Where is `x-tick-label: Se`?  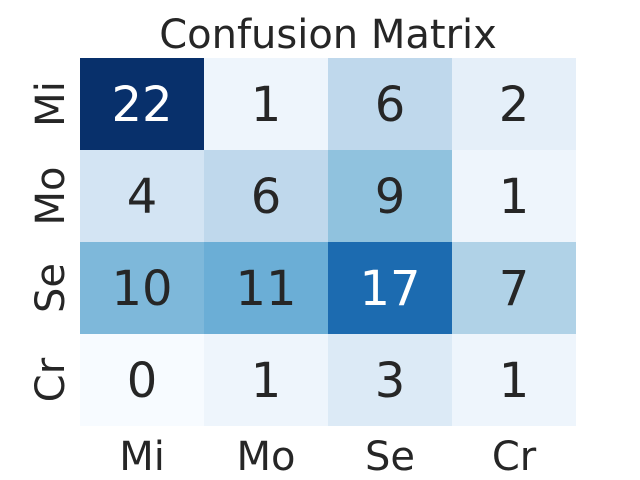
x-tick-label: Se is located at coordinates (390, 457).